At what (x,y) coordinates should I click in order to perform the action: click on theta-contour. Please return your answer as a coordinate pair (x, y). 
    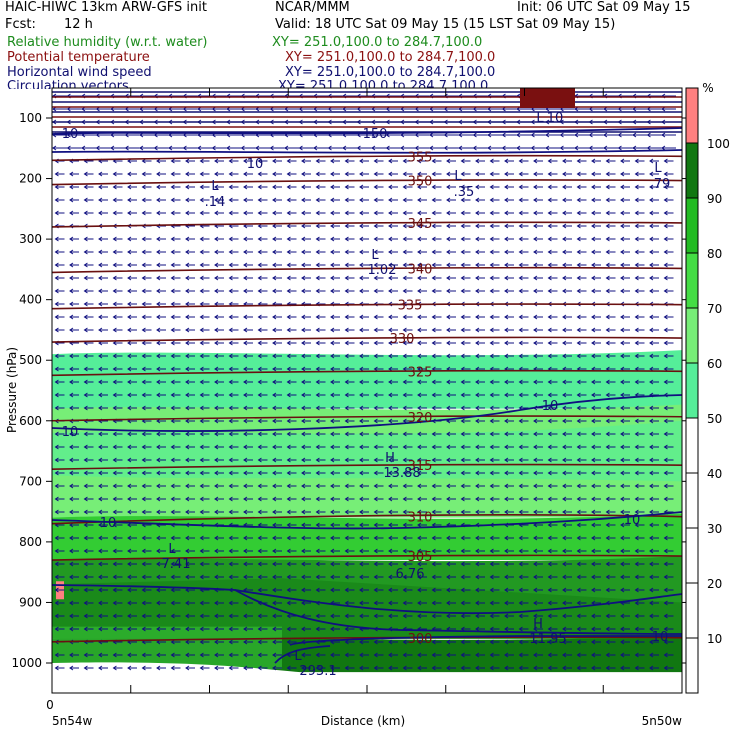
    Looking at the image, I should click on (367, 158).